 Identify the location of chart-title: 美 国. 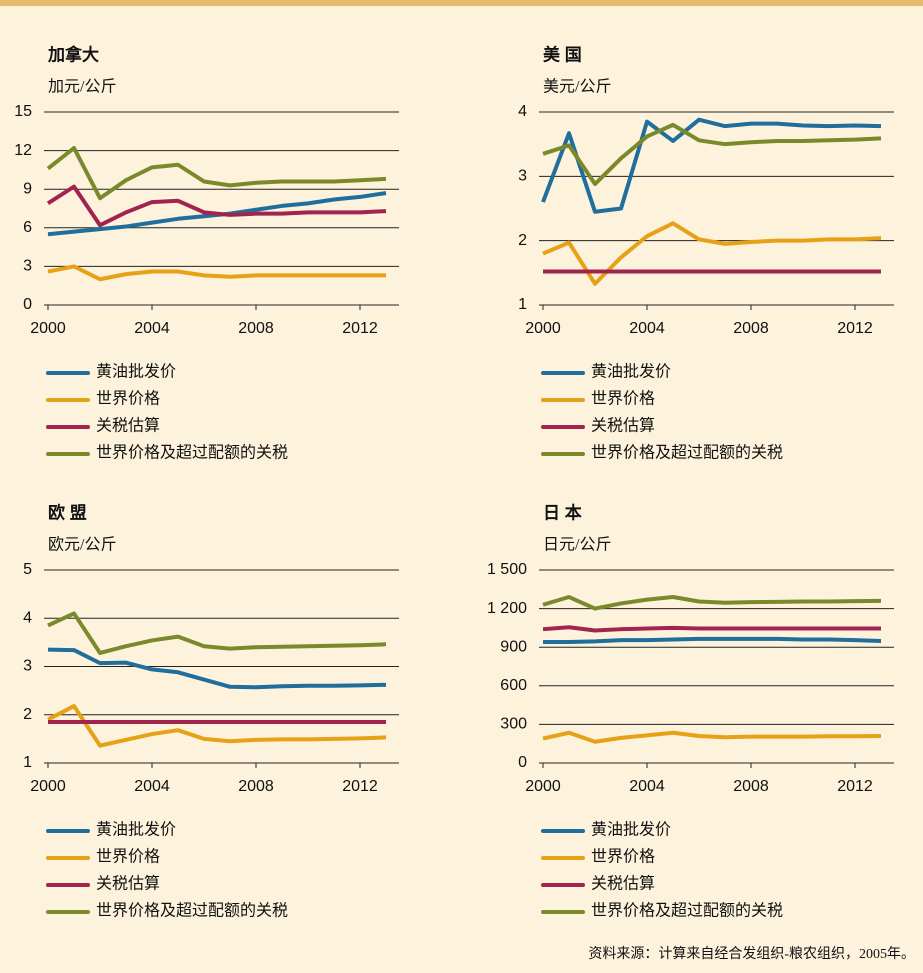
(562, 54).